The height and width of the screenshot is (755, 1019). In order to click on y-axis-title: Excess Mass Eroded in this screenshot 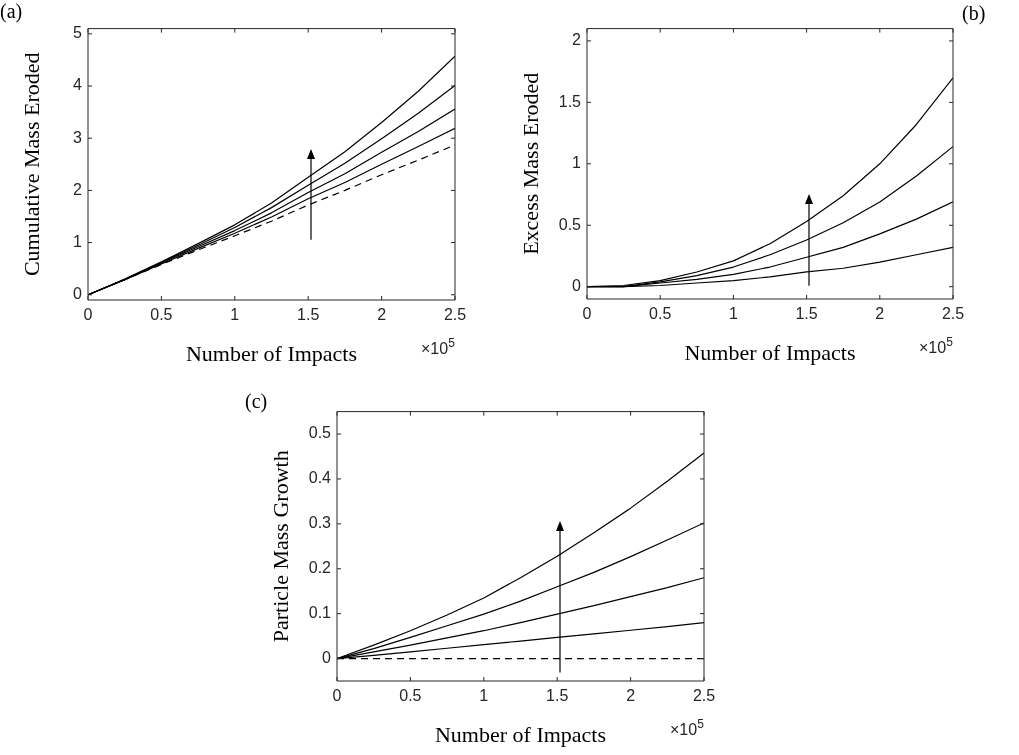, I will do `click(530, 163)`.